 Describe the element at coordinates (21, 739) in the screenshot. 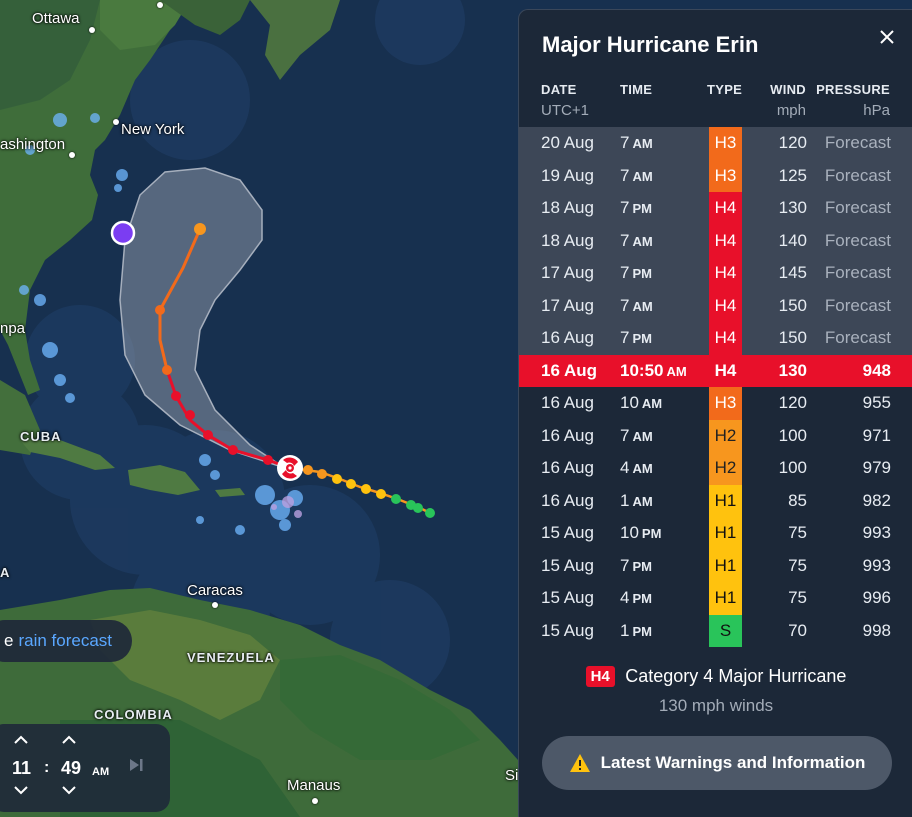

I see `chevron-up-icon` at that location.